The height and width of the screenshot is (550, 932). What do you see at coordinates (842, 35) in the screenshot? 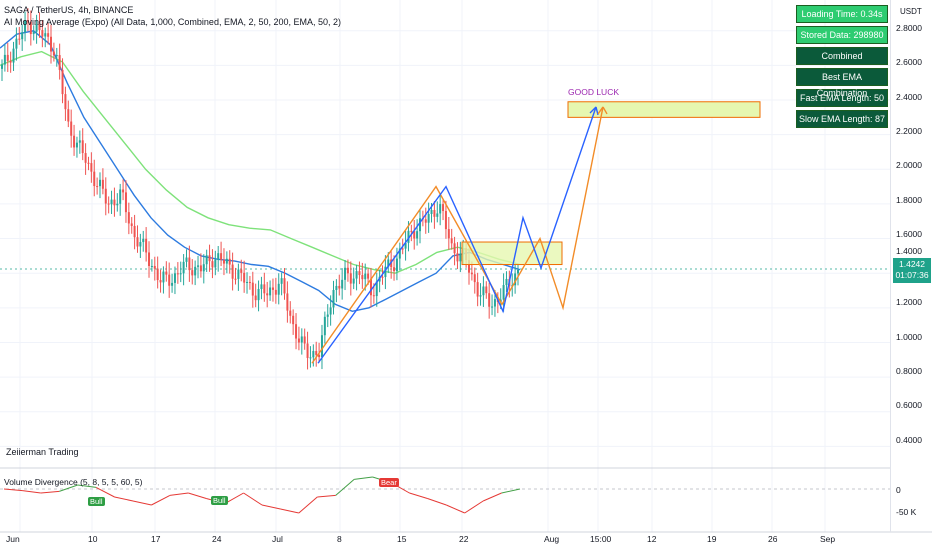
I see `stored-data-row: Stored Data: 298980` at bounding box center [842, 35].